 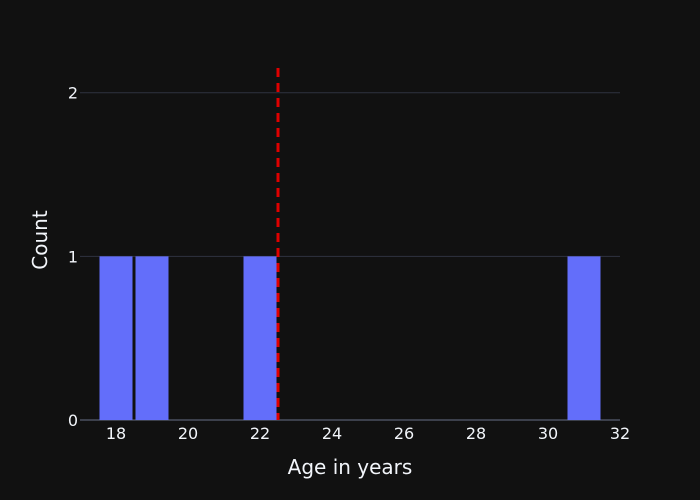 I want to click on y-axis-title: Count, so click(x=40, y=240).